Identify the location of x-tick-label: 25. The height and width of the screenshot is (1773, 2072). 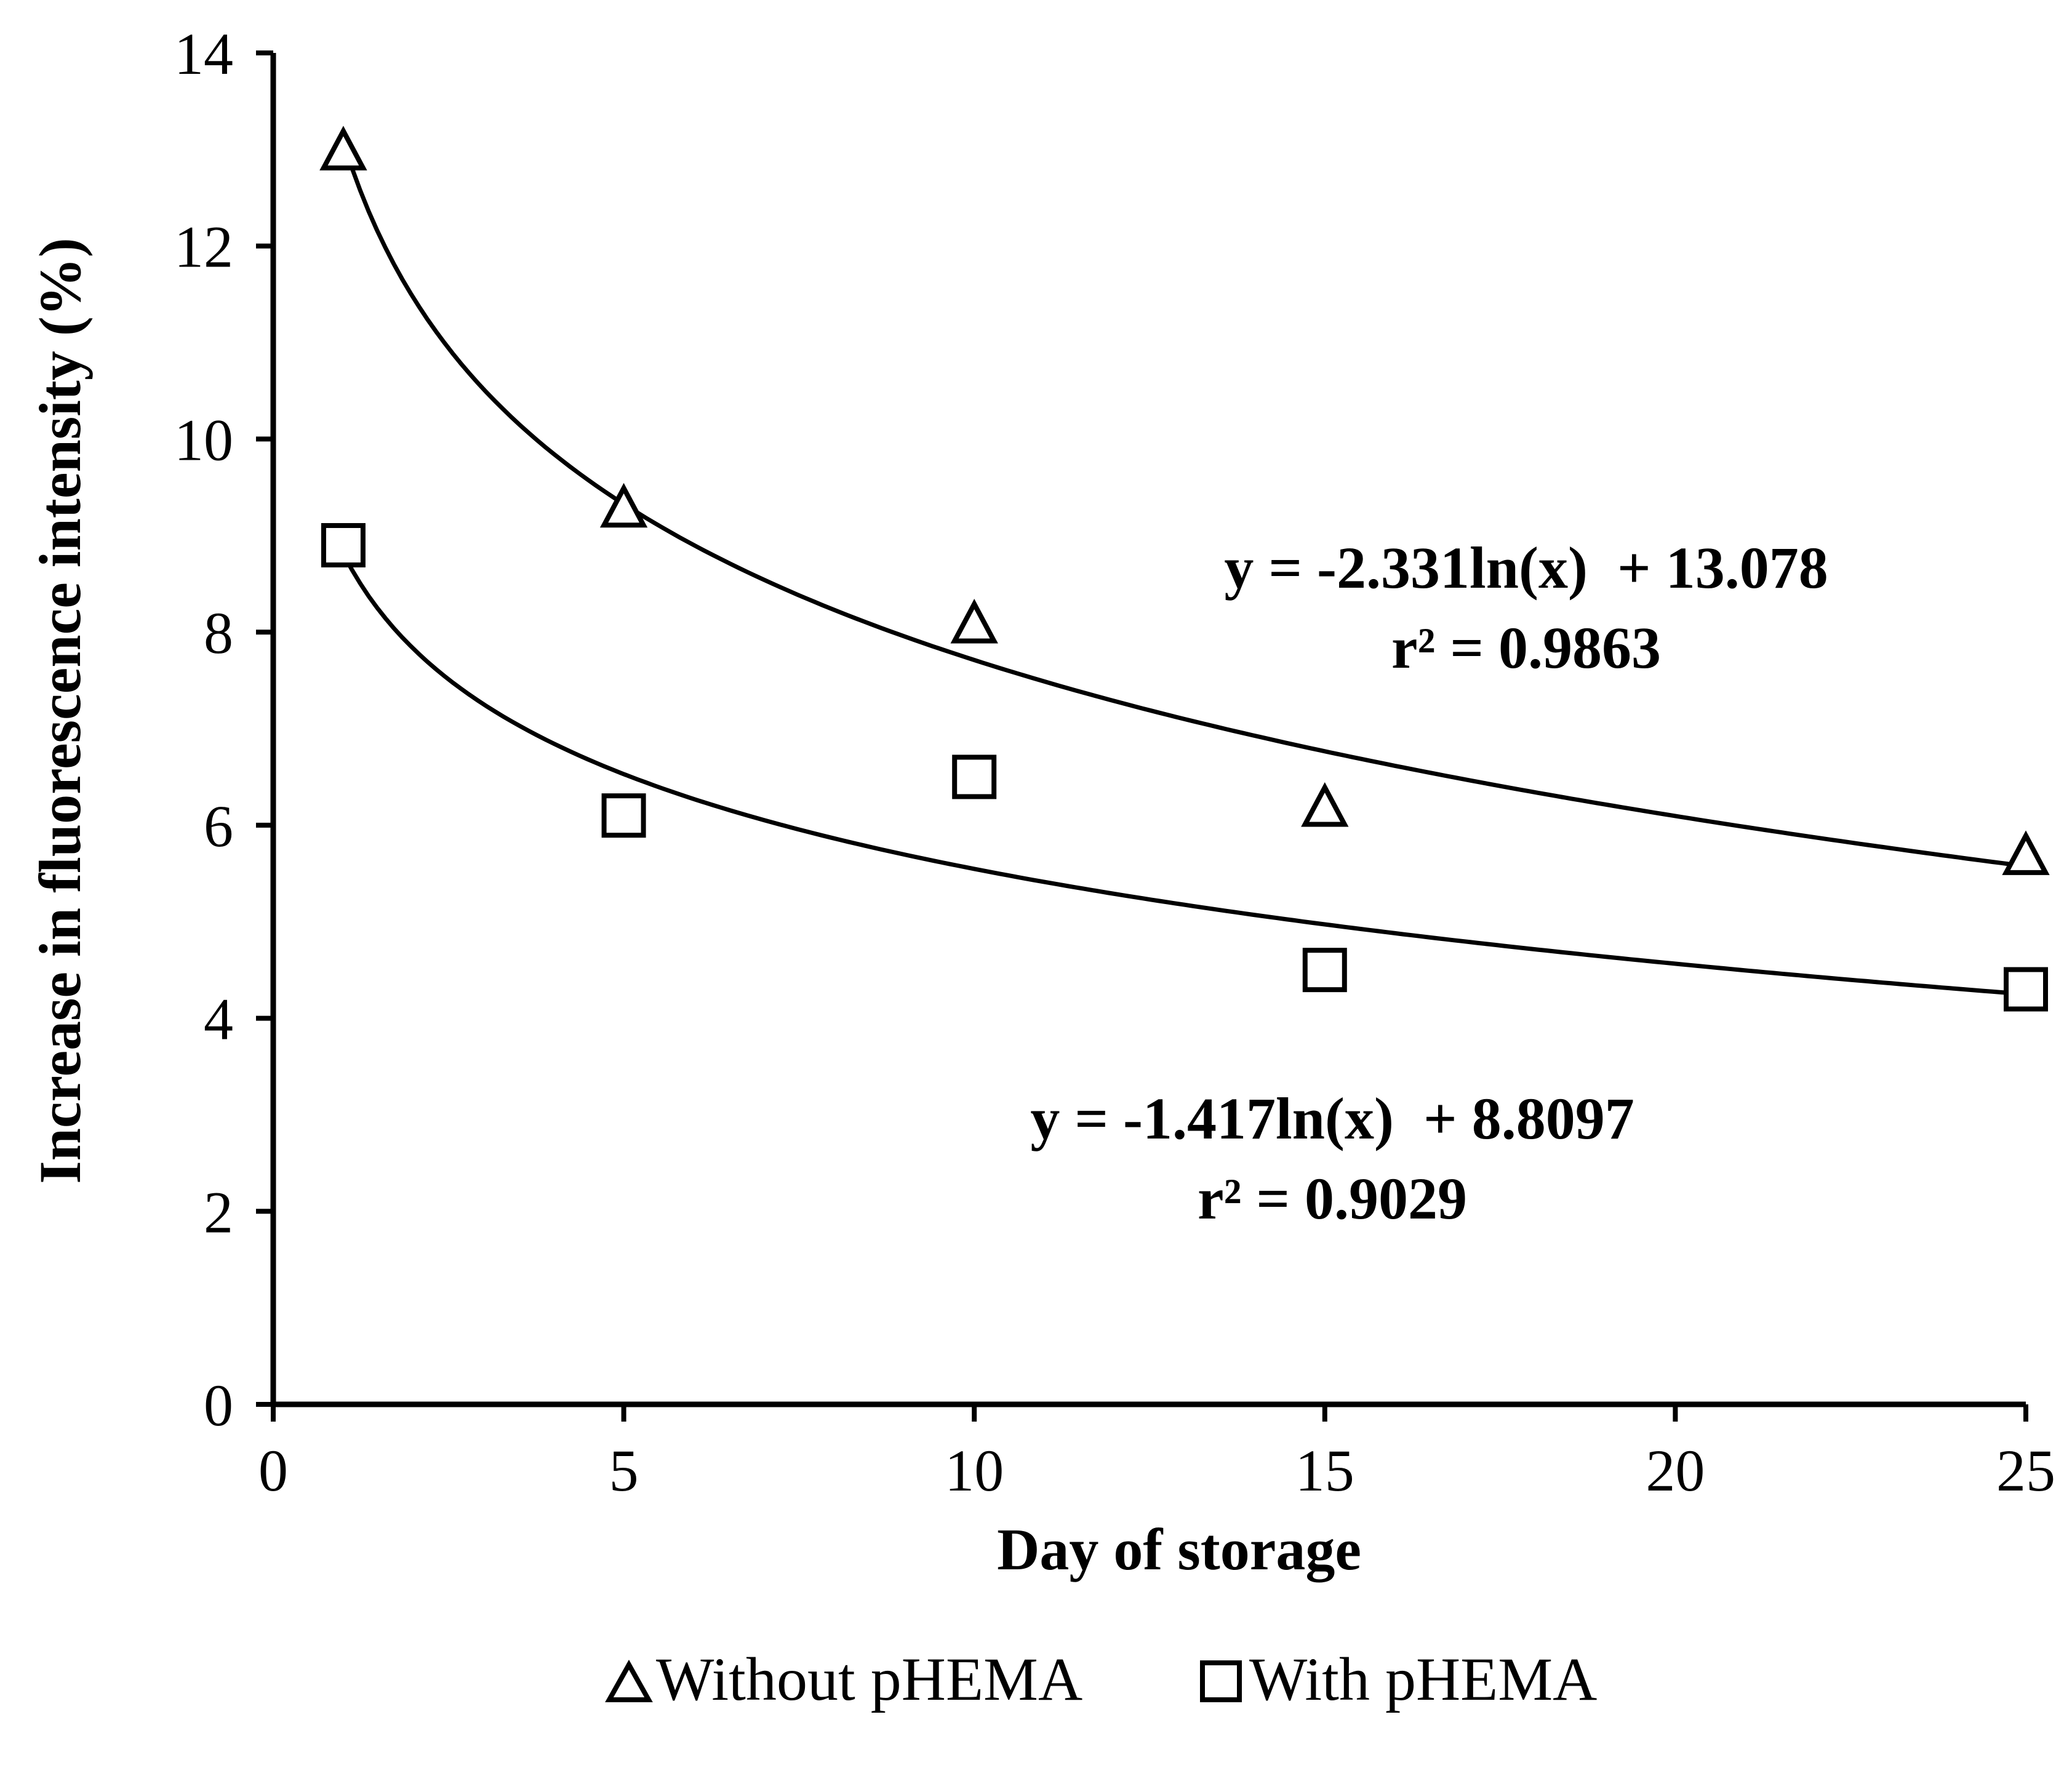
(2025, 1470).